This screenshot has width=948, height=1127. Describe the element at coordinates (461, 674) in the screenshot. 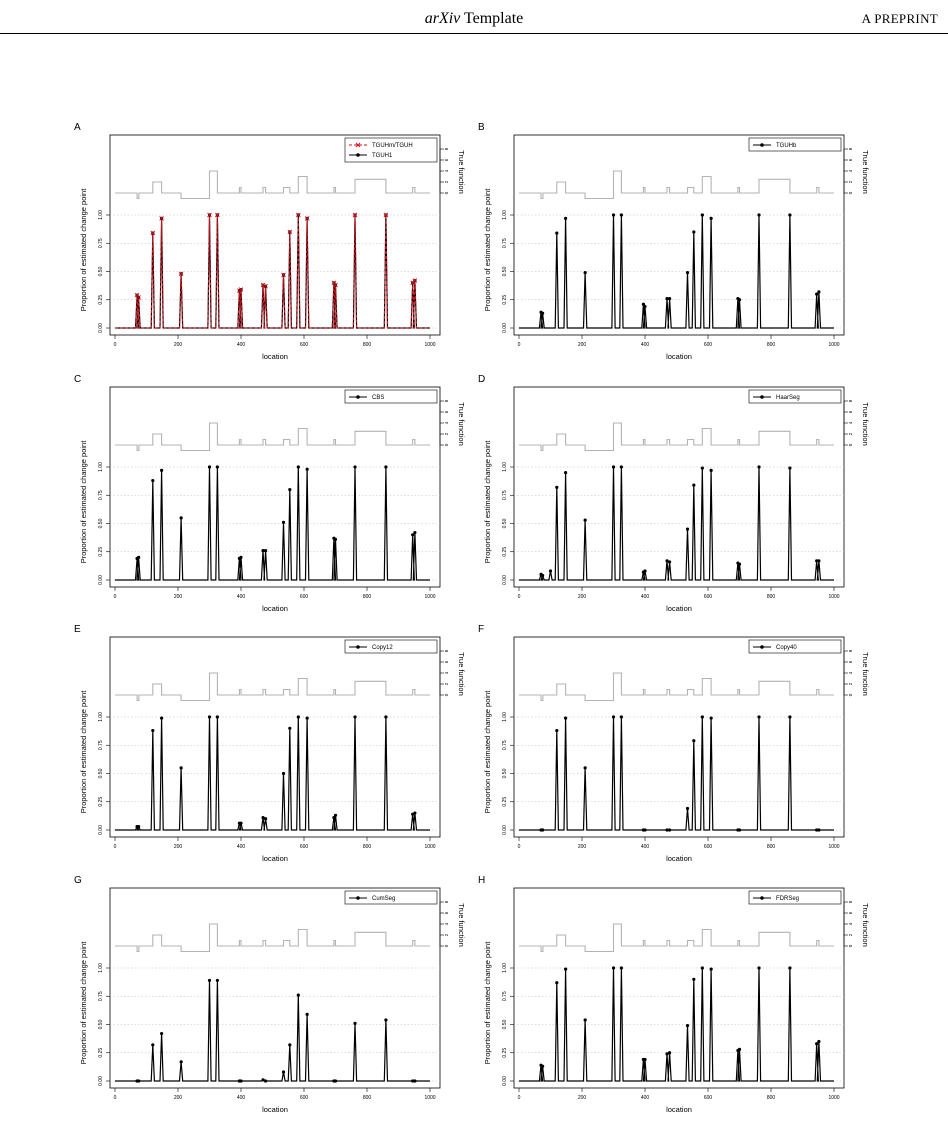

I see `right-axis-label: True function` at that location.